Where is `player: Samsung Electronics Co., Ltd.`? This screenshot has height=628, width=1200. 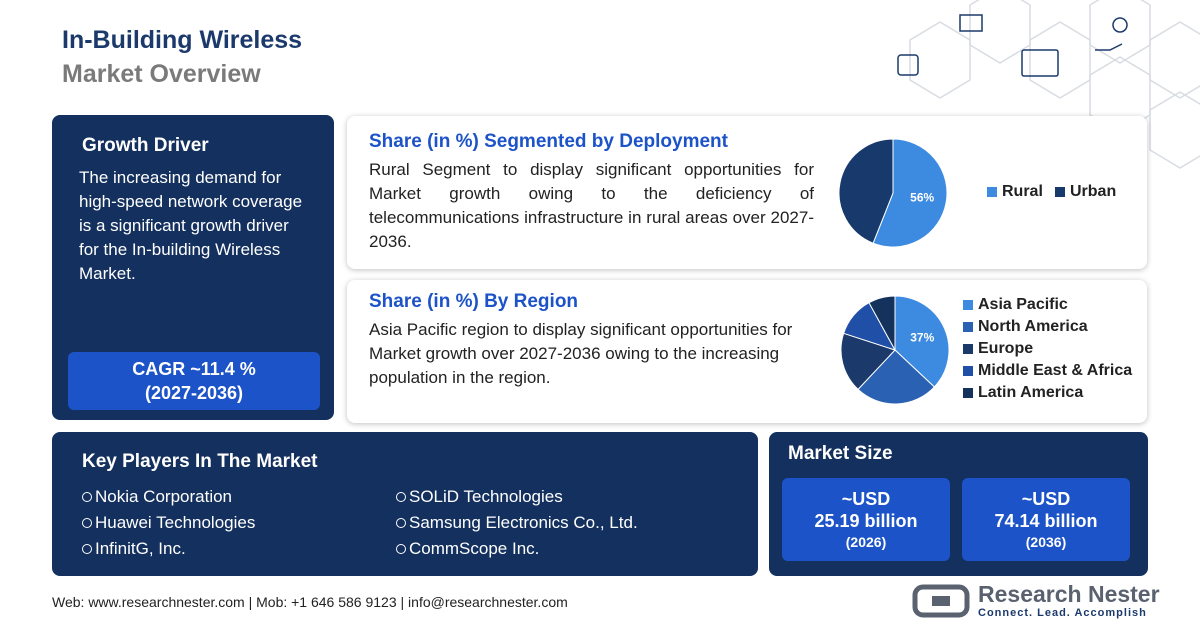 player: Samsung Electronics Co., Ltd. is located at coordinates (556, 523).